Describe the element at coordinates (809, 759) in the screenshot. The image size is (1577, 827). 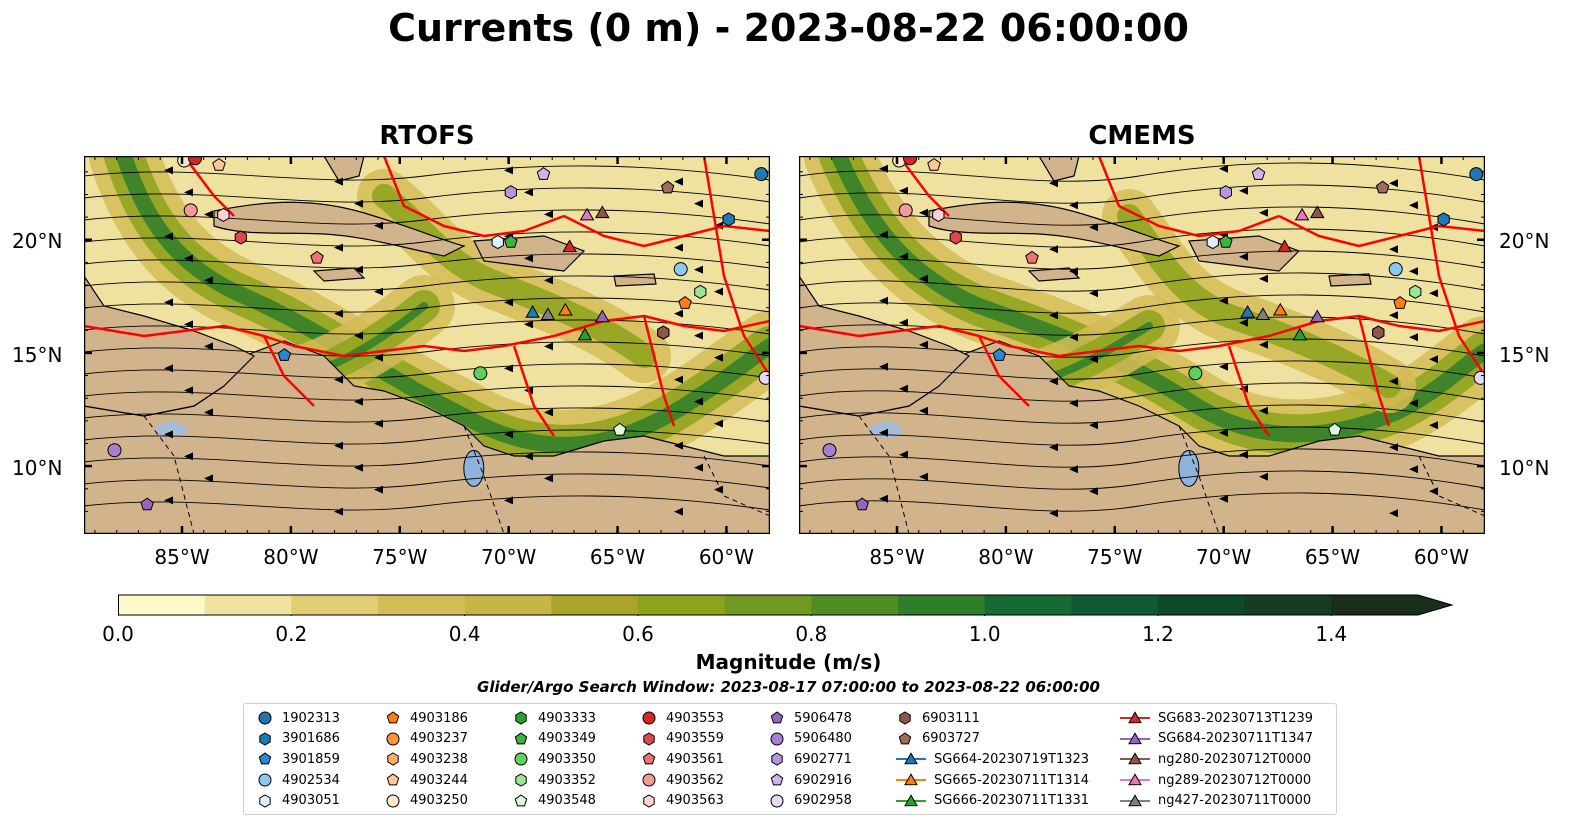
I see `legend-column: 5906478 5906480 6902771 6902916 6902958` at that location.